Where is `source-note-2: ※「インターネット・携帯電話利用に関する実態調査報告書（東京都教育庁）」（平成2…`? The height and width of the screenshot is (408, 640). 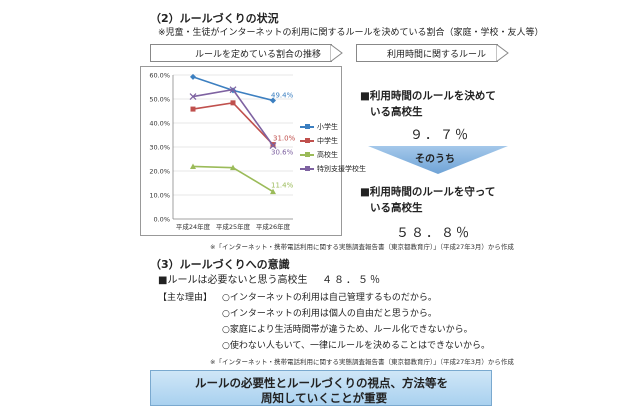 source-note-2: ※「インターネット・携帯電話利用に関する実態調査報告書（東京都教育庁）」（平成2… is located at coordinates (362, 362).